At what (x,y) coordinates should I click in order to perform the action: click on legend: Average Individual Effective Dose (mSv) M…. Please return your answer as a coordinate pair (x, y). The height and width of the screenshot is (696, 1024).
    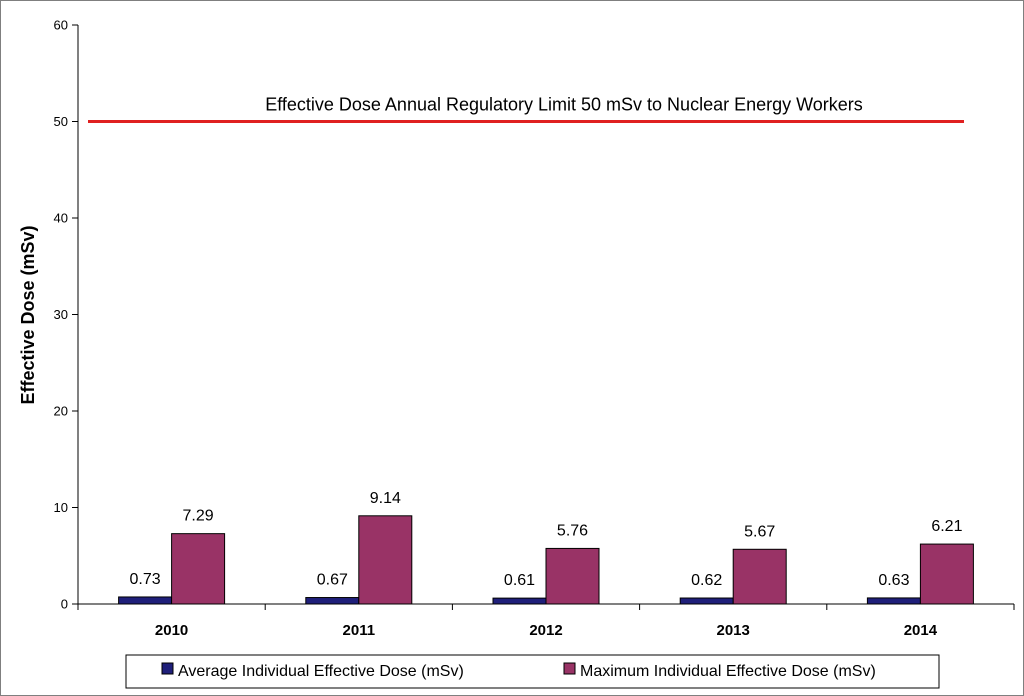
    Looking at the image, I should click on (532, 671).